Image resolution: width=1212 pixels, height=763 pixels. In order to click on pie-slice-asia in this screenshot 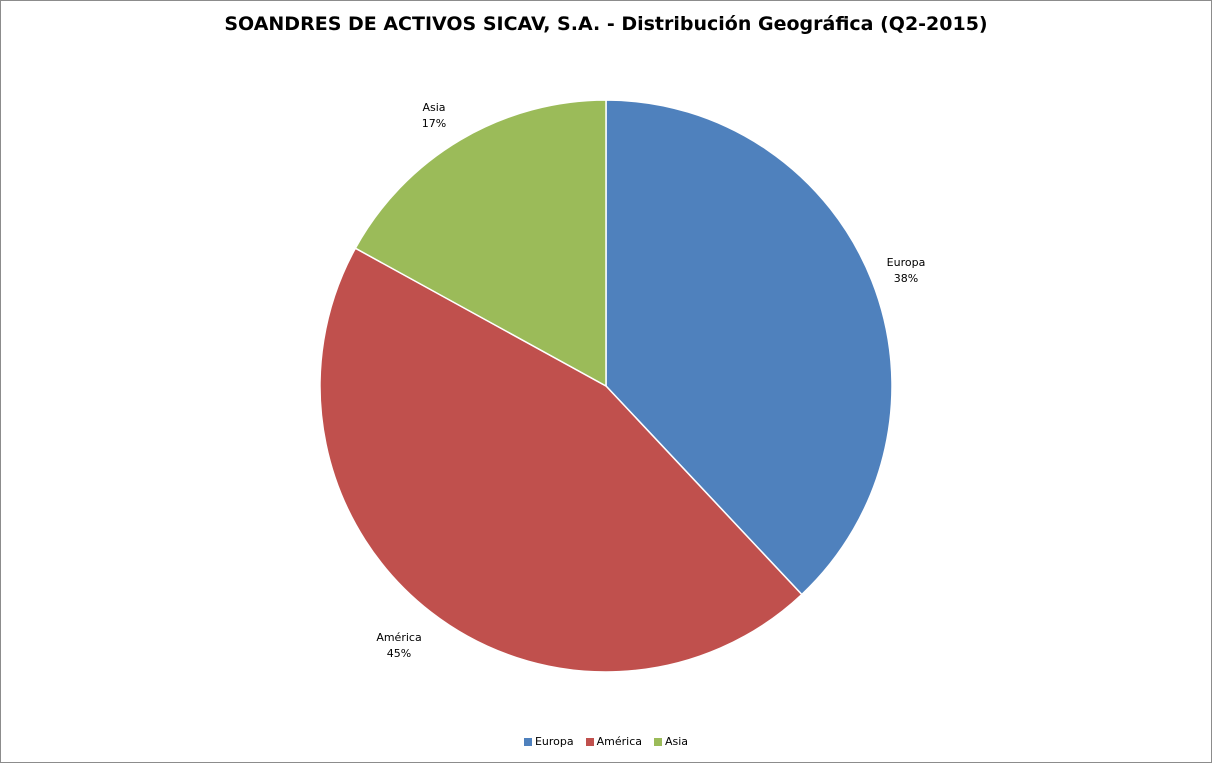, I will do `click(480, 243)`.